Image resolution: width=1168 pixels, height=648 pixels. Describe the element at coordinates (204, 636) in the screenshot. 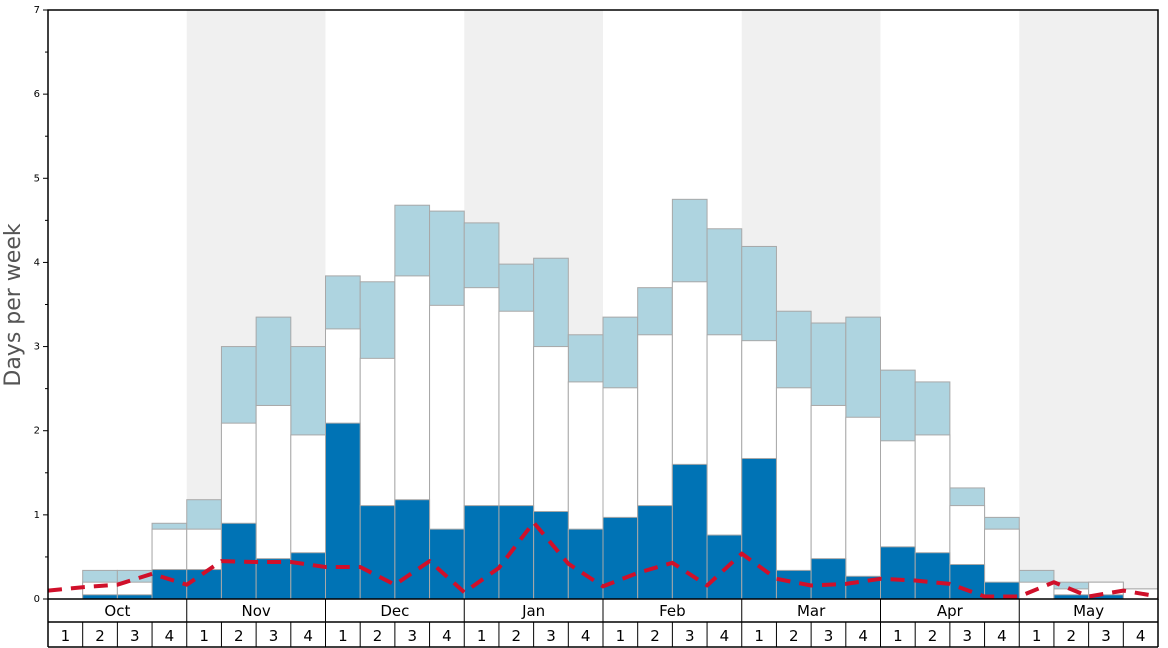

I see `week-label-5: 1` at that location.